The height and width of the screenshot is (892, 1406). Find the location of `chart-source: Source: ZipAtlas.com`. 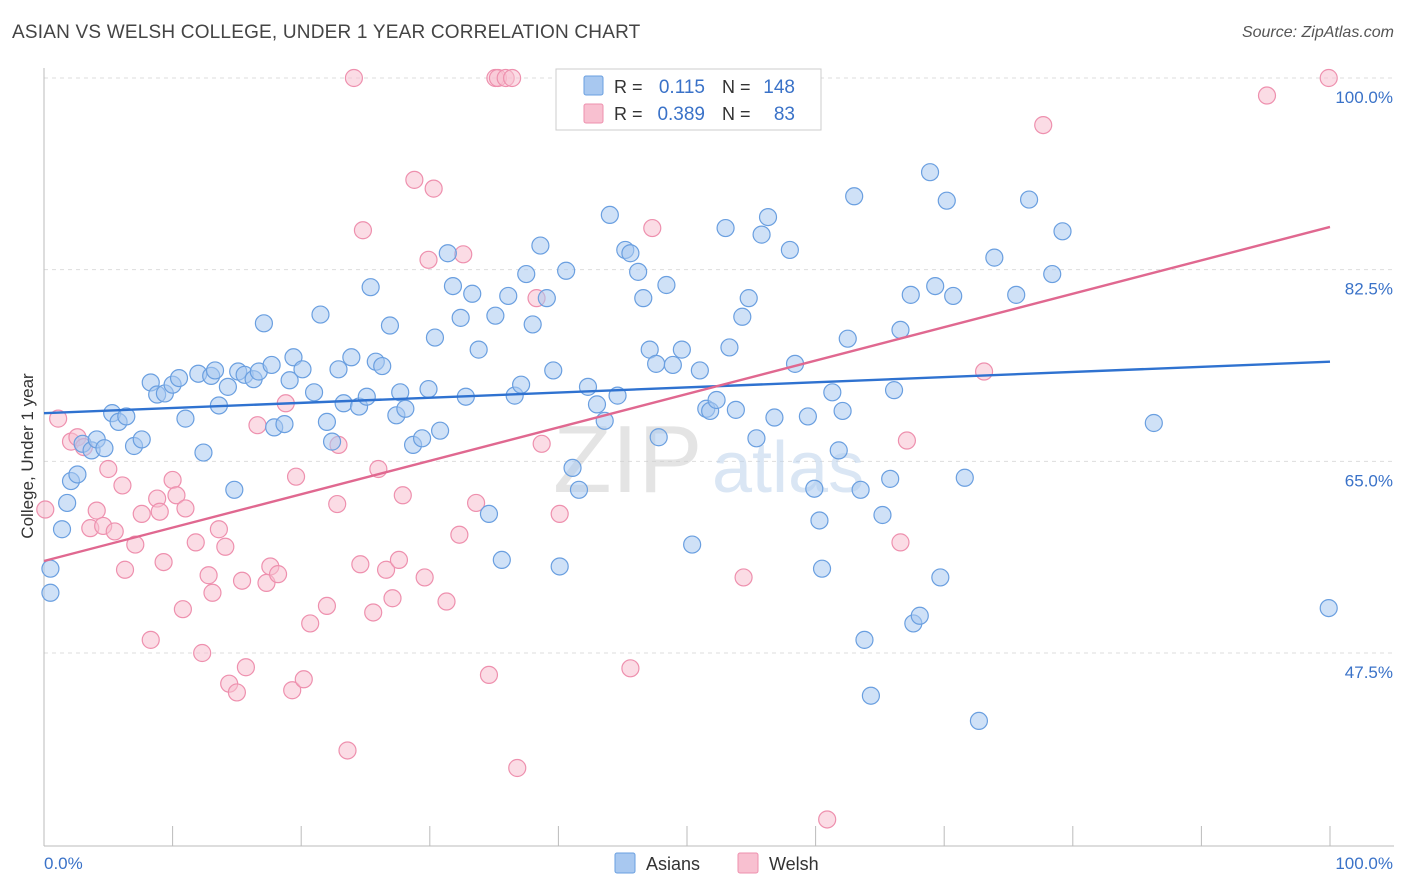

chart-source: Source: ZipAtlas.com is located at coordinates (1317, 32).